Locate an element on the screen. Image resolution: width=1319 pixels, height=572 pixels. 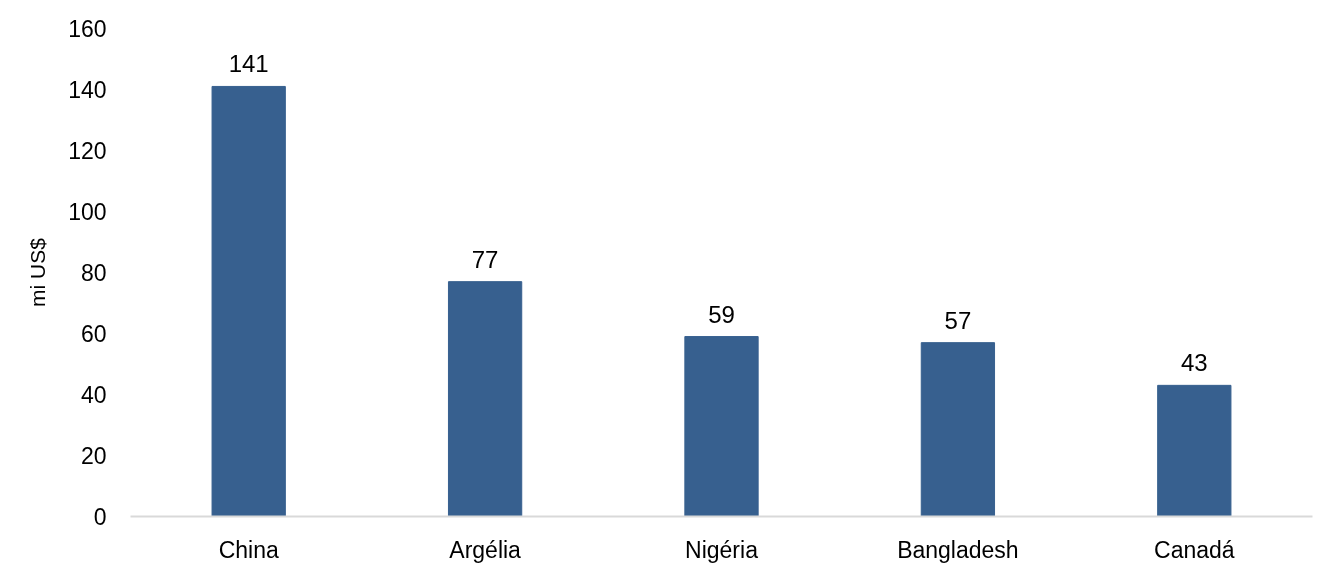
y-tick-label: 40 is located at coordinates (93, 395).